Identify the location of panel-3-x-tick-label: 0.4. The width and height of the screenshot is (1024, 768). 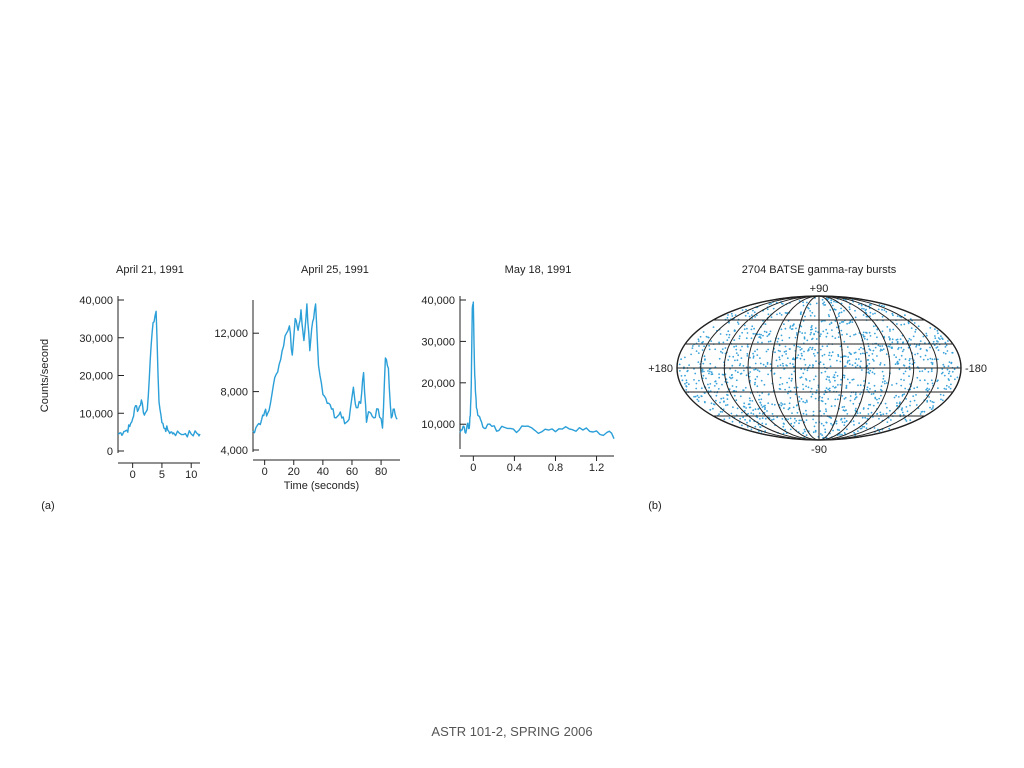
(514, 468).